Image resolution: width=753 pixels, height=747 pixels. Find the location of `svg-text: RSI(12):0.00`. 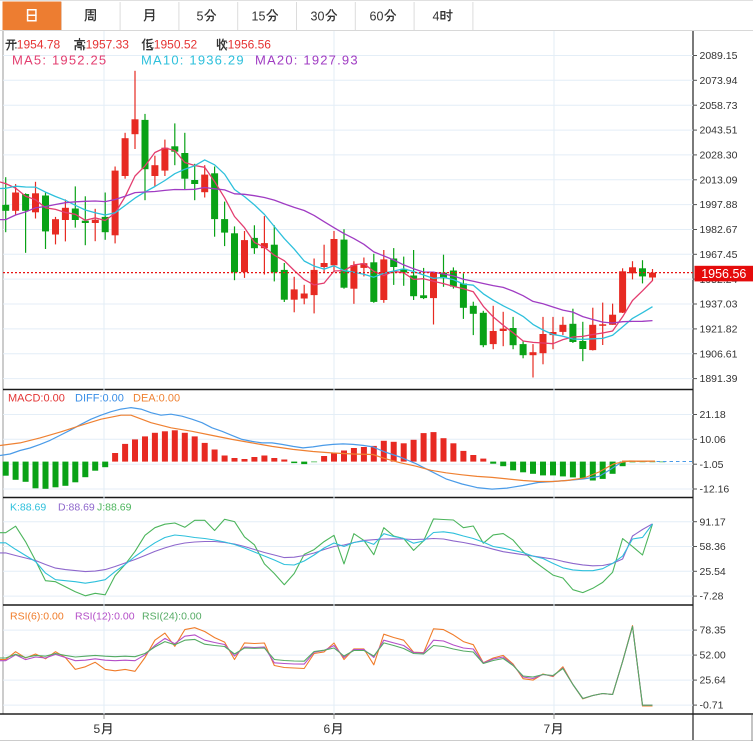

svg-text: RSI(12):0.00 is located at coordinates (105, 617).